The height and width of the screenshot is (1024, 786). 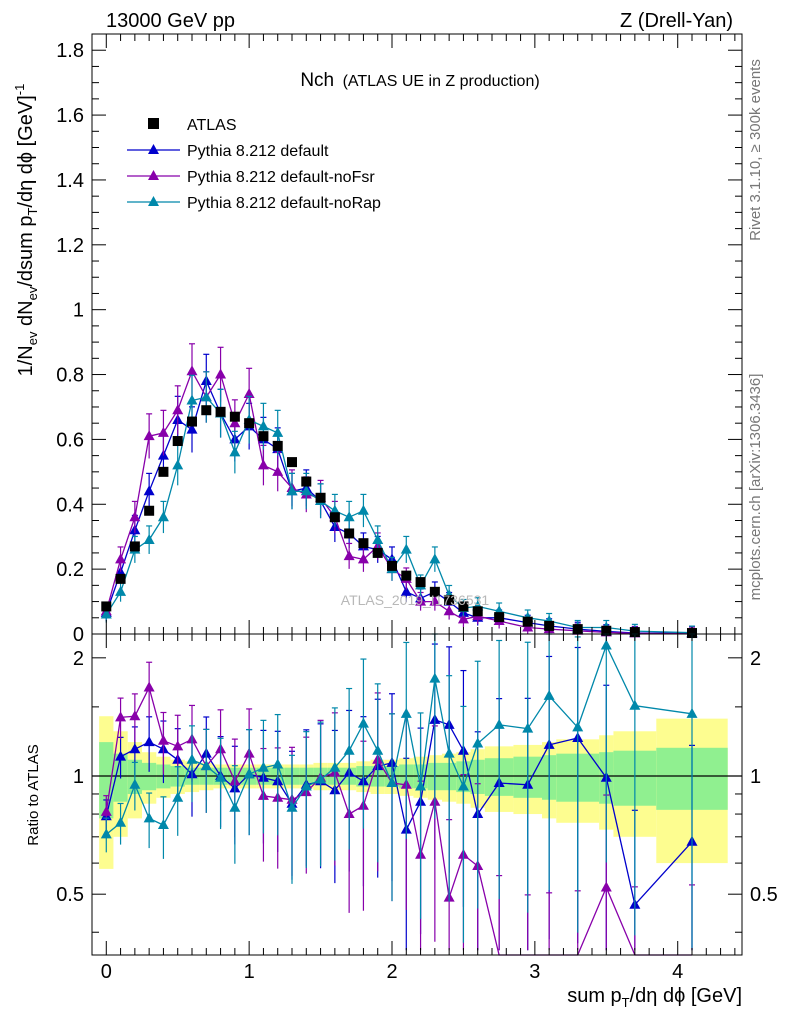 I want to click on xlabel: sum pT/dη dϕ [GeV], so click(x=654, y=997).